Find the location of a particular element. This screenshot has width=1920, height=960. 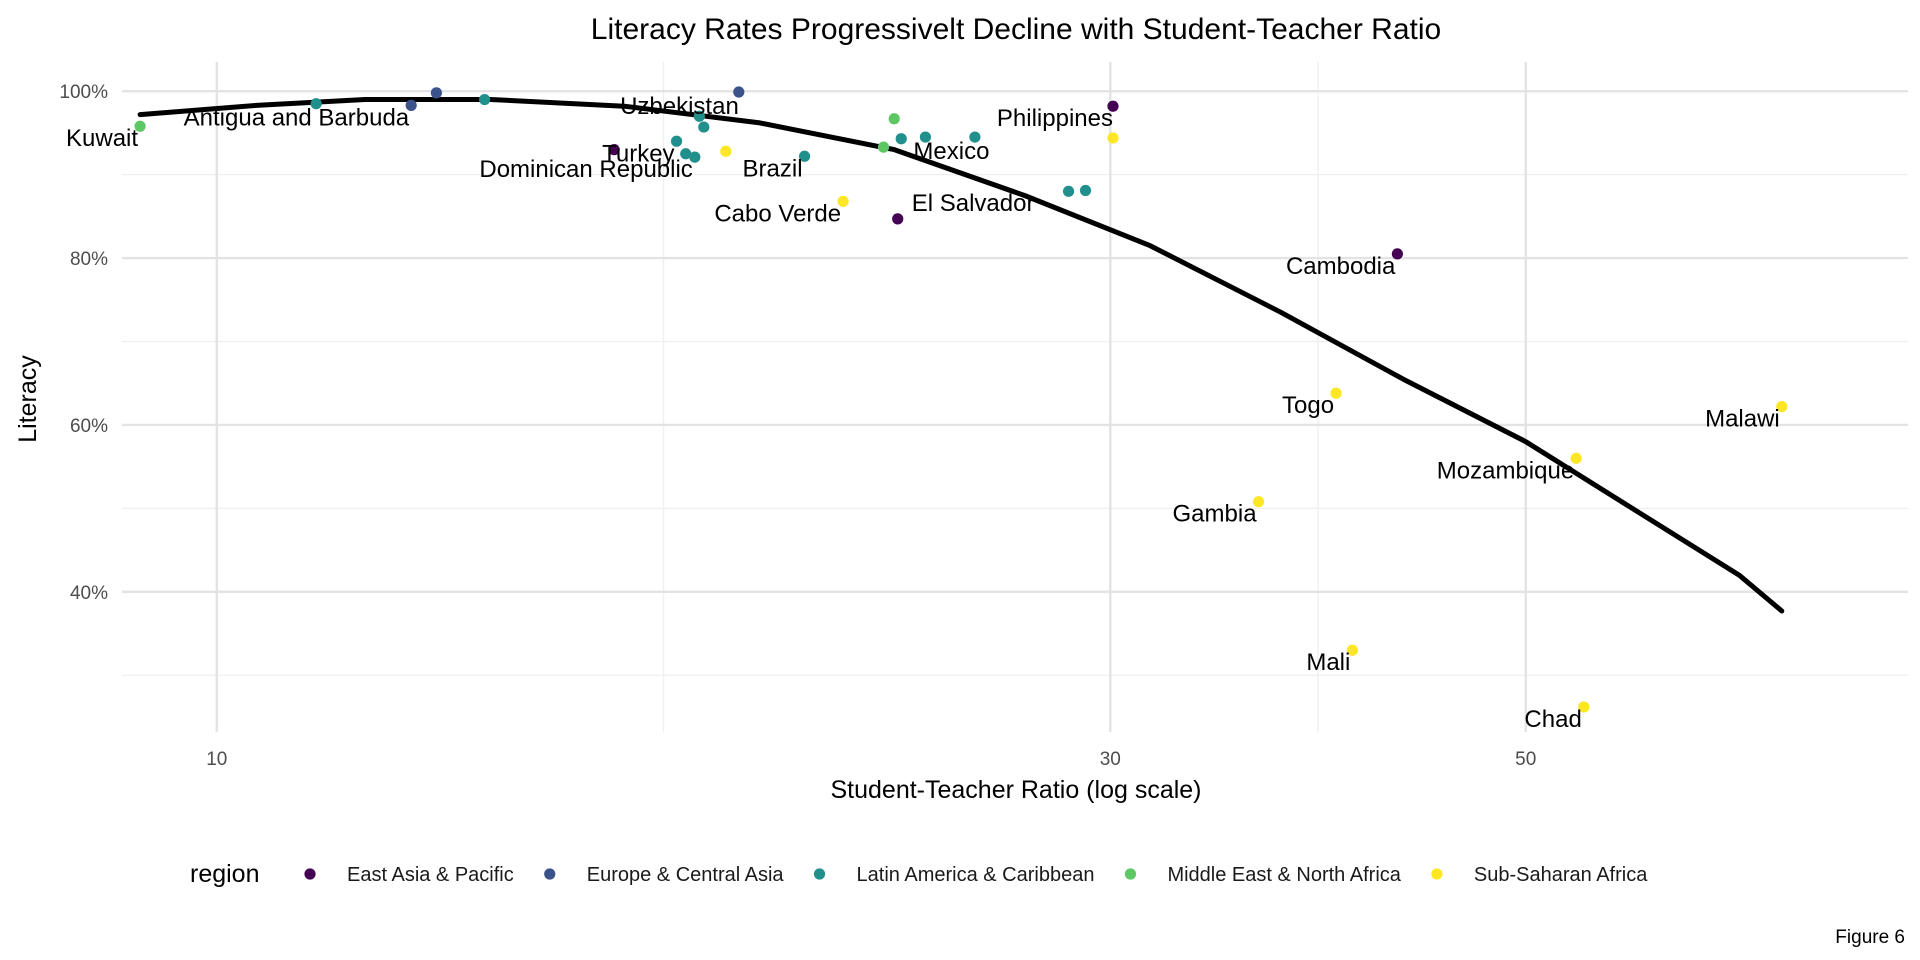

figure-caption: Figure 6 is located at coordinates (1870, 937).